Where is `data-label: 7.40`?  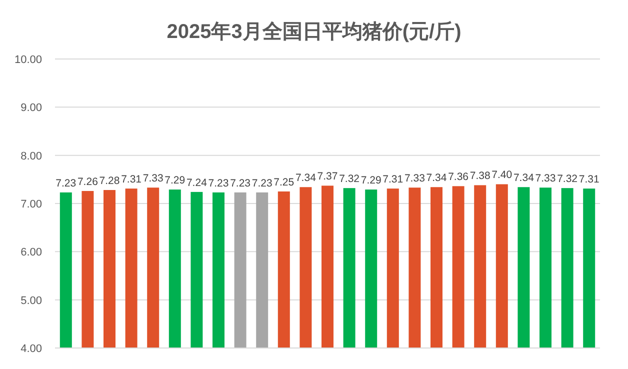
data-label: 7.40 is located at coordinates (502, 175).